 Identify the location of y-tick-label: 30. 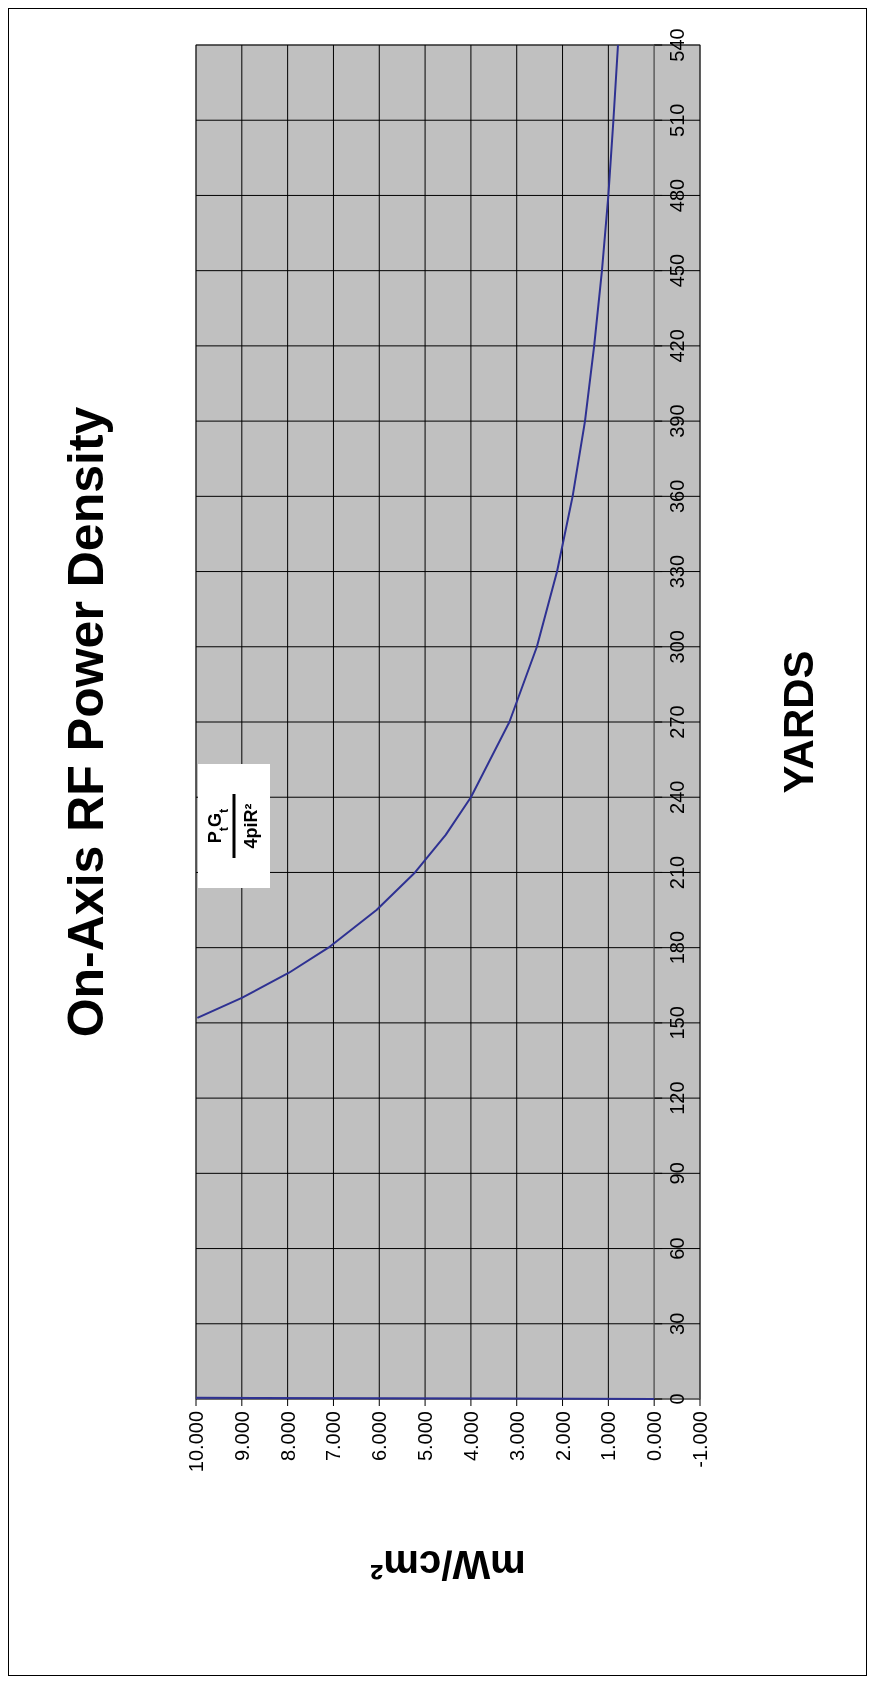
(677, 1323).